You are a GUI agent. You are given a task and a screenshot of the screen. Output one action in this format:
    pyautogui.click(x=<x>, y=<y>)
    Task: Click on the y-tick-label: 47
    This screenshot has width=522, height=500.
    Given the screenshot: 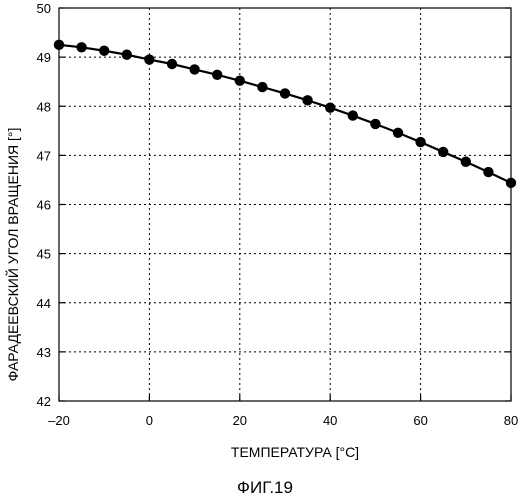 What is the action you would take?
    pyautogui.click(x=44, y=155)
    